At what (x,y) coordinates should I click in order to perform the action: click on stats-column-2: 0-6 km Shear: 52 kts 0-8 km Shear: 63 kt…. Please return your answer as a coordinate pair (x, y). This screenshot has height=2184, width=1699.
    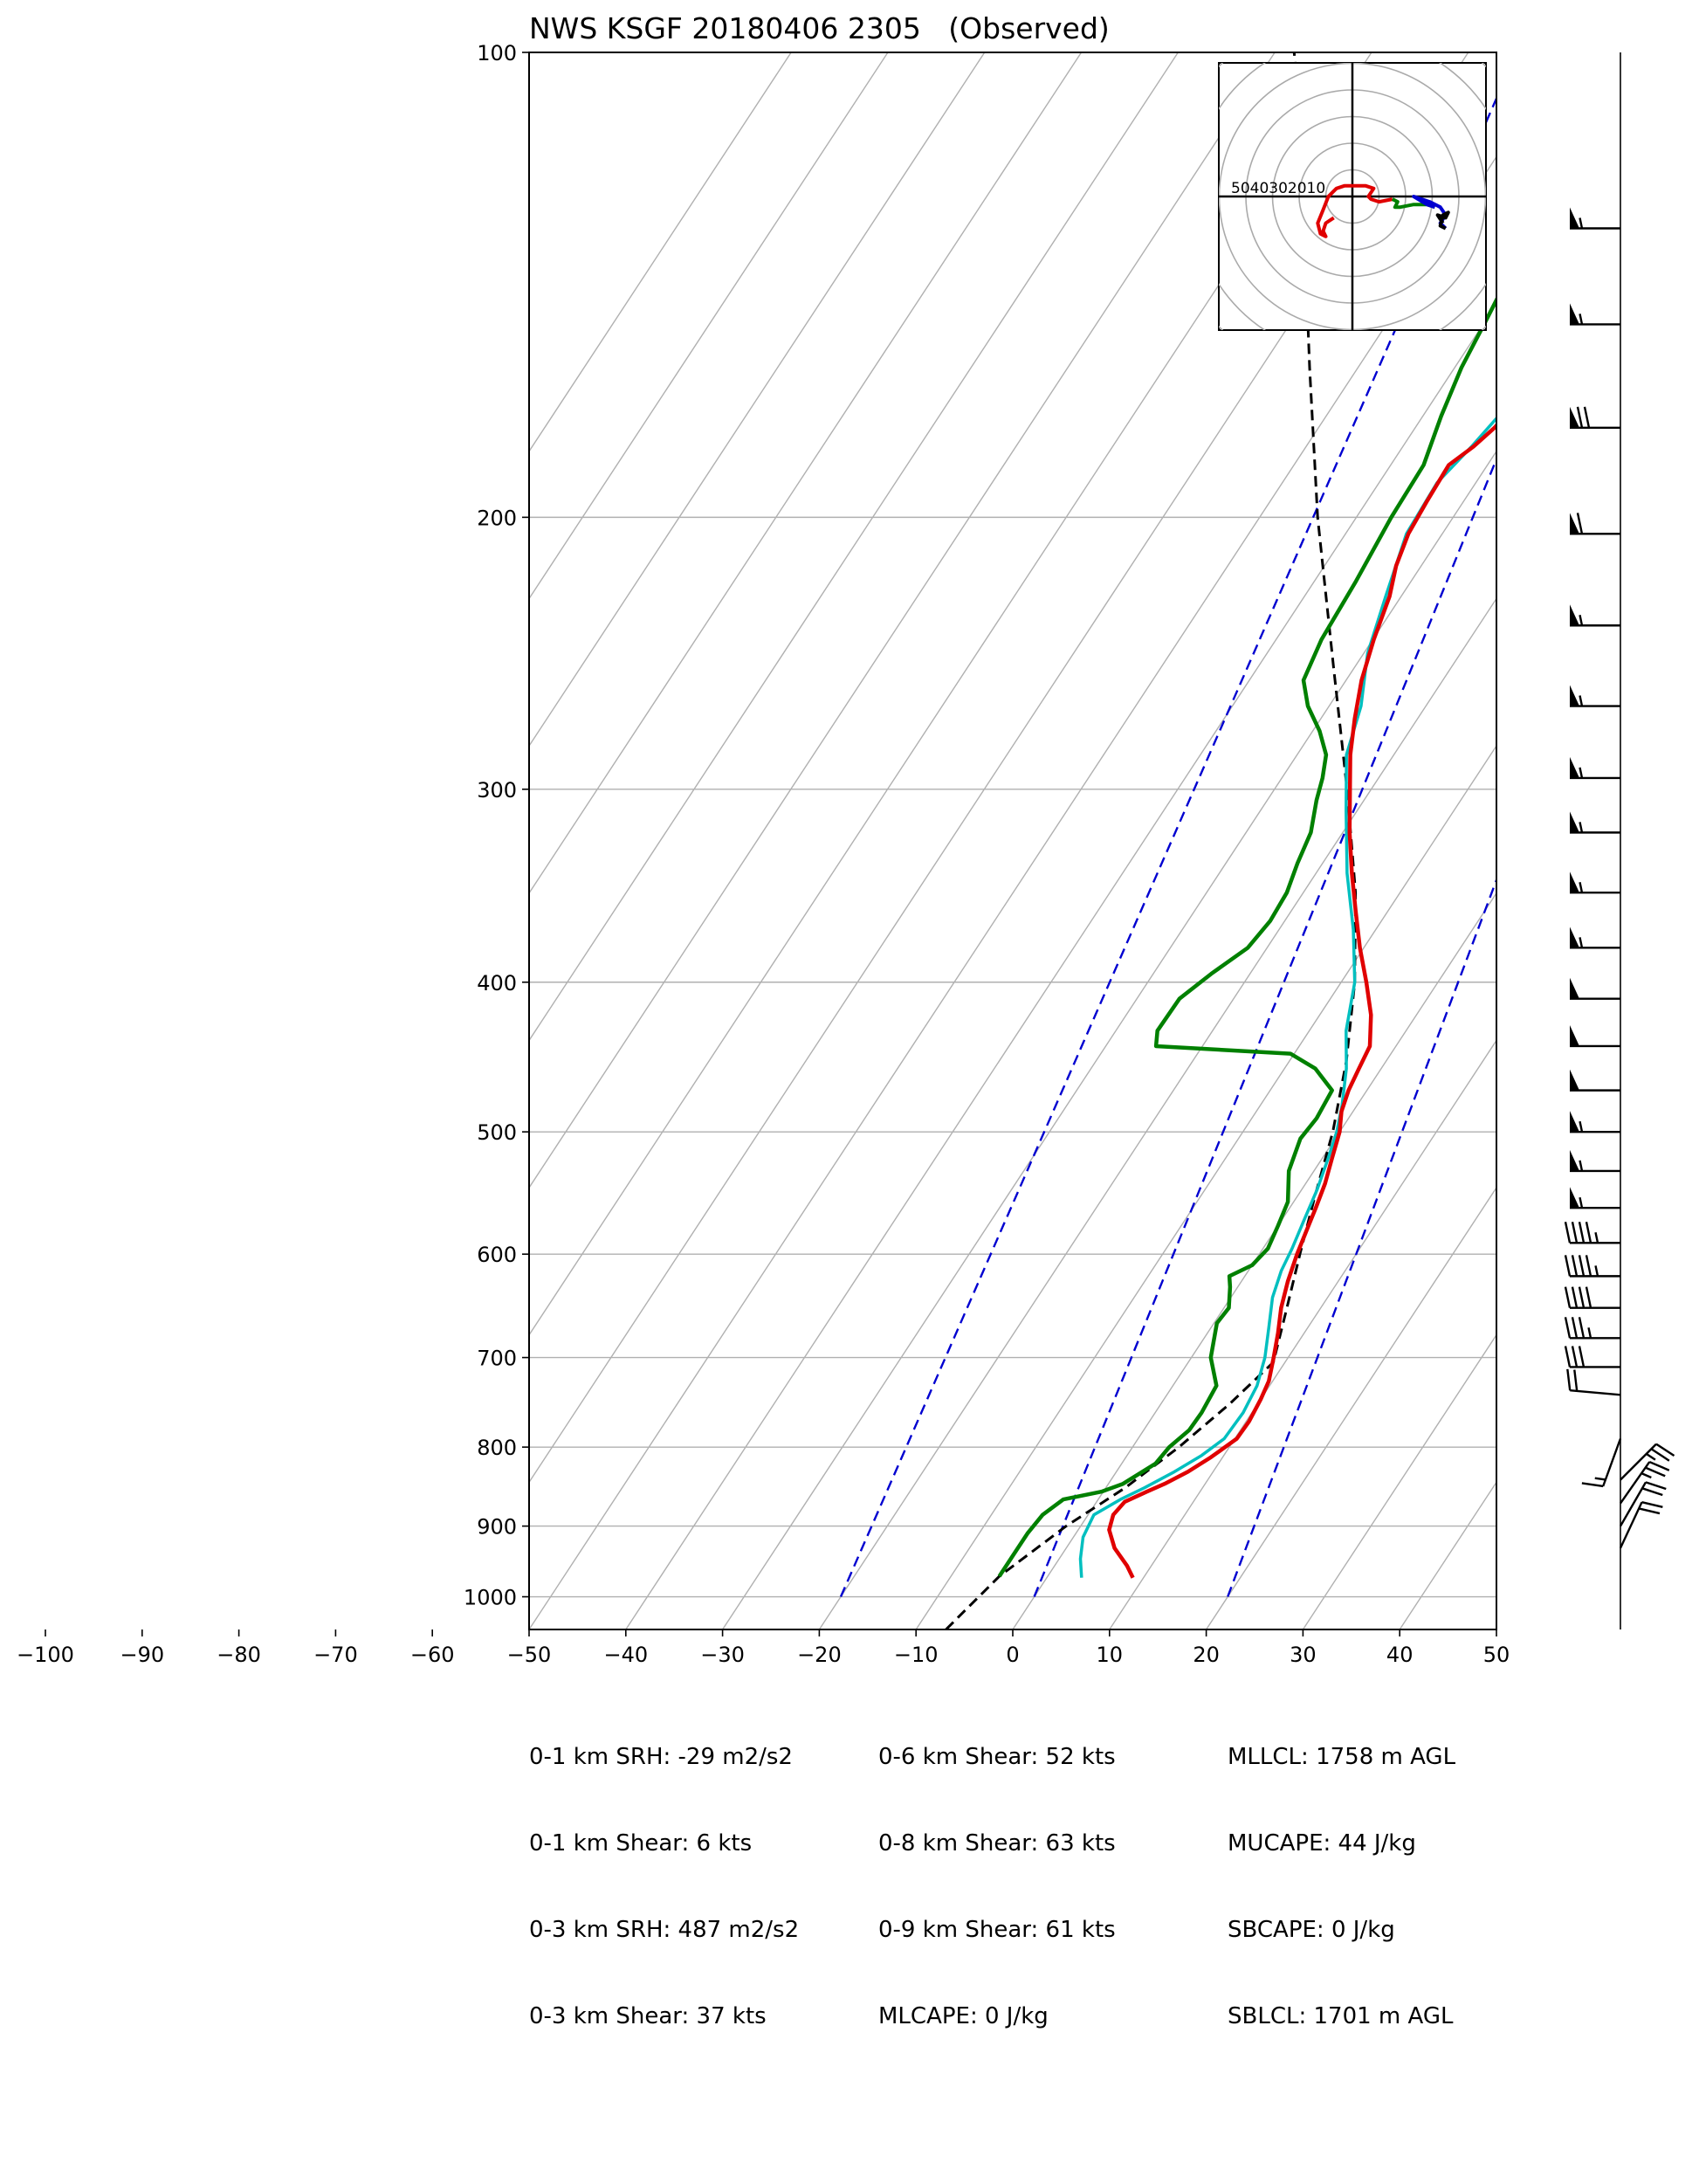
    Looking at the image, I should click on (997, 1872).